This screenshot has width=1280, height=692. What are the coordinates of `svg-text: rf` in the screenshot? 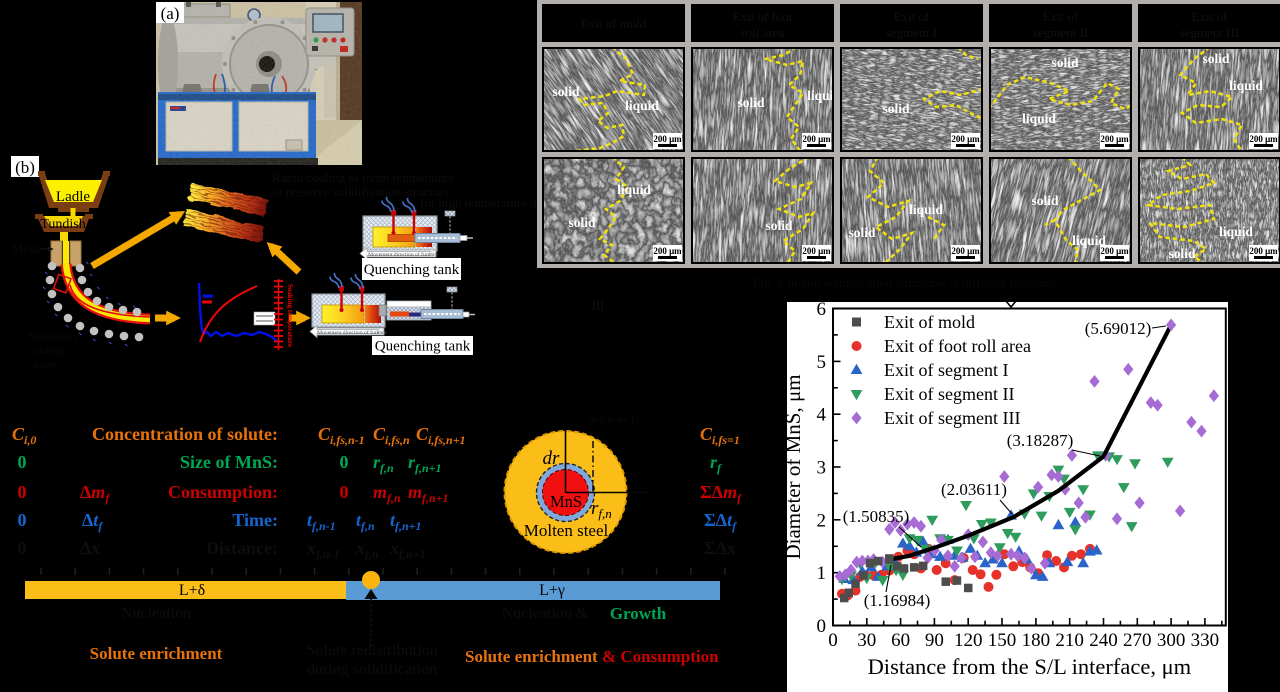 It's located at (716, 463).